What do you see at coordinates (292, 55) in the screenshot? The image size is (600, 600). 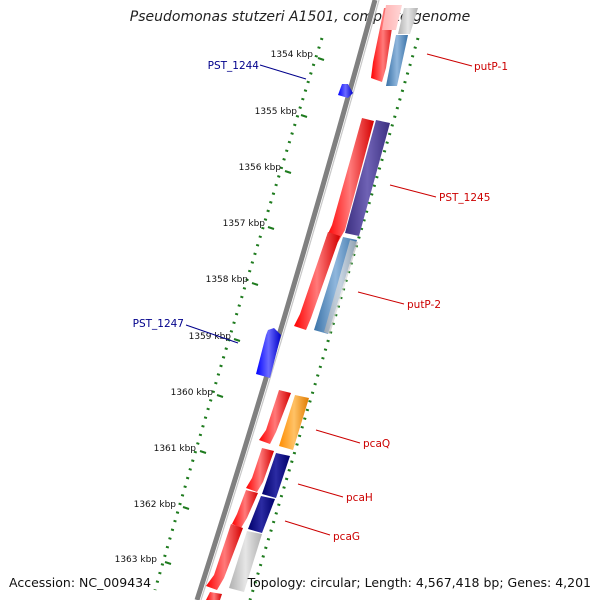 I see `tick-label-1354: 1354 kbp` at bounding box center [292, 55].